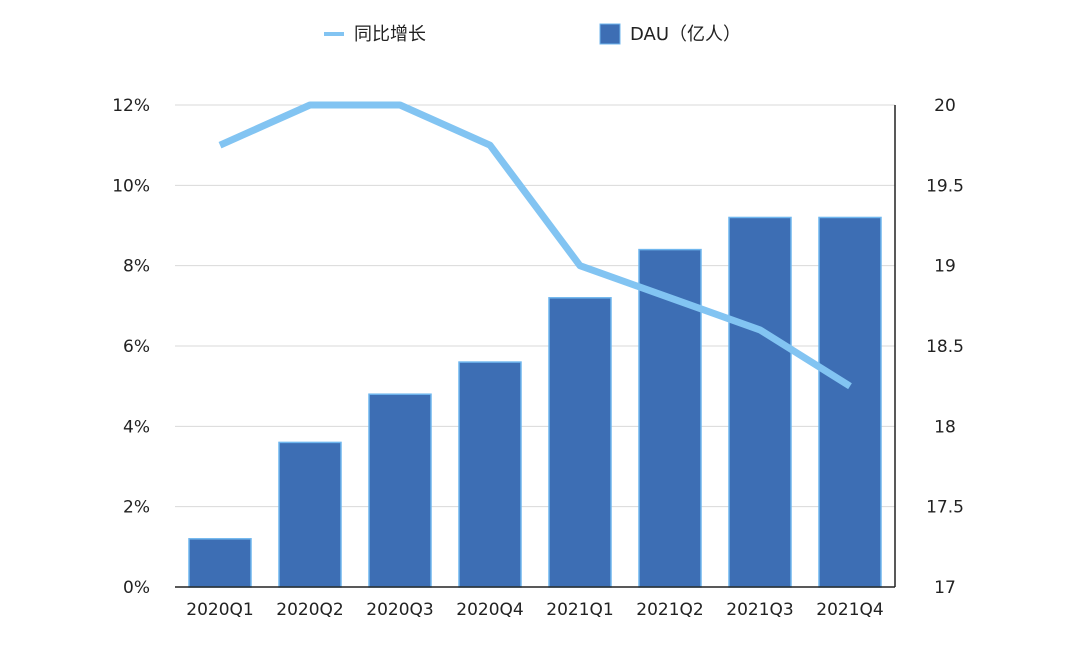 This screenshot has width=1080, height=655. Describe the element at coordinates (136, 588) in the screenshot. I see `left-tick-label: 0%` at that location.